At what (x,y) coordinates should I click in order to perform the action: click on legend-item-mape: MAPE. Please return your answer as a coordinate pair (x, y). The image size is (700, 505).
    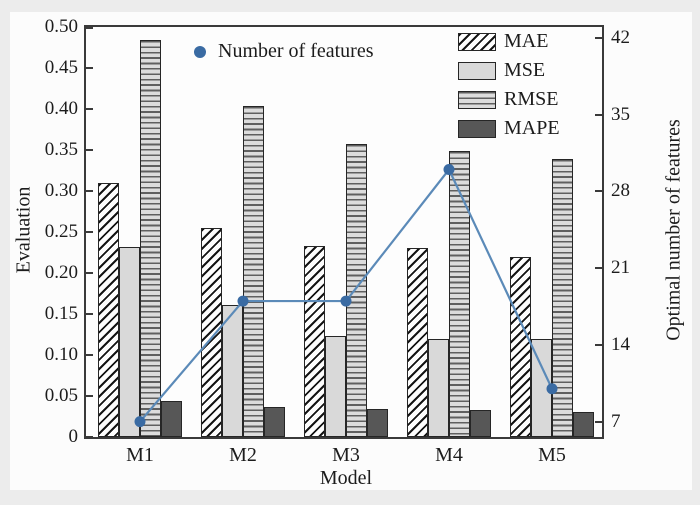
    Looking at the image, I should click on (509, 128).